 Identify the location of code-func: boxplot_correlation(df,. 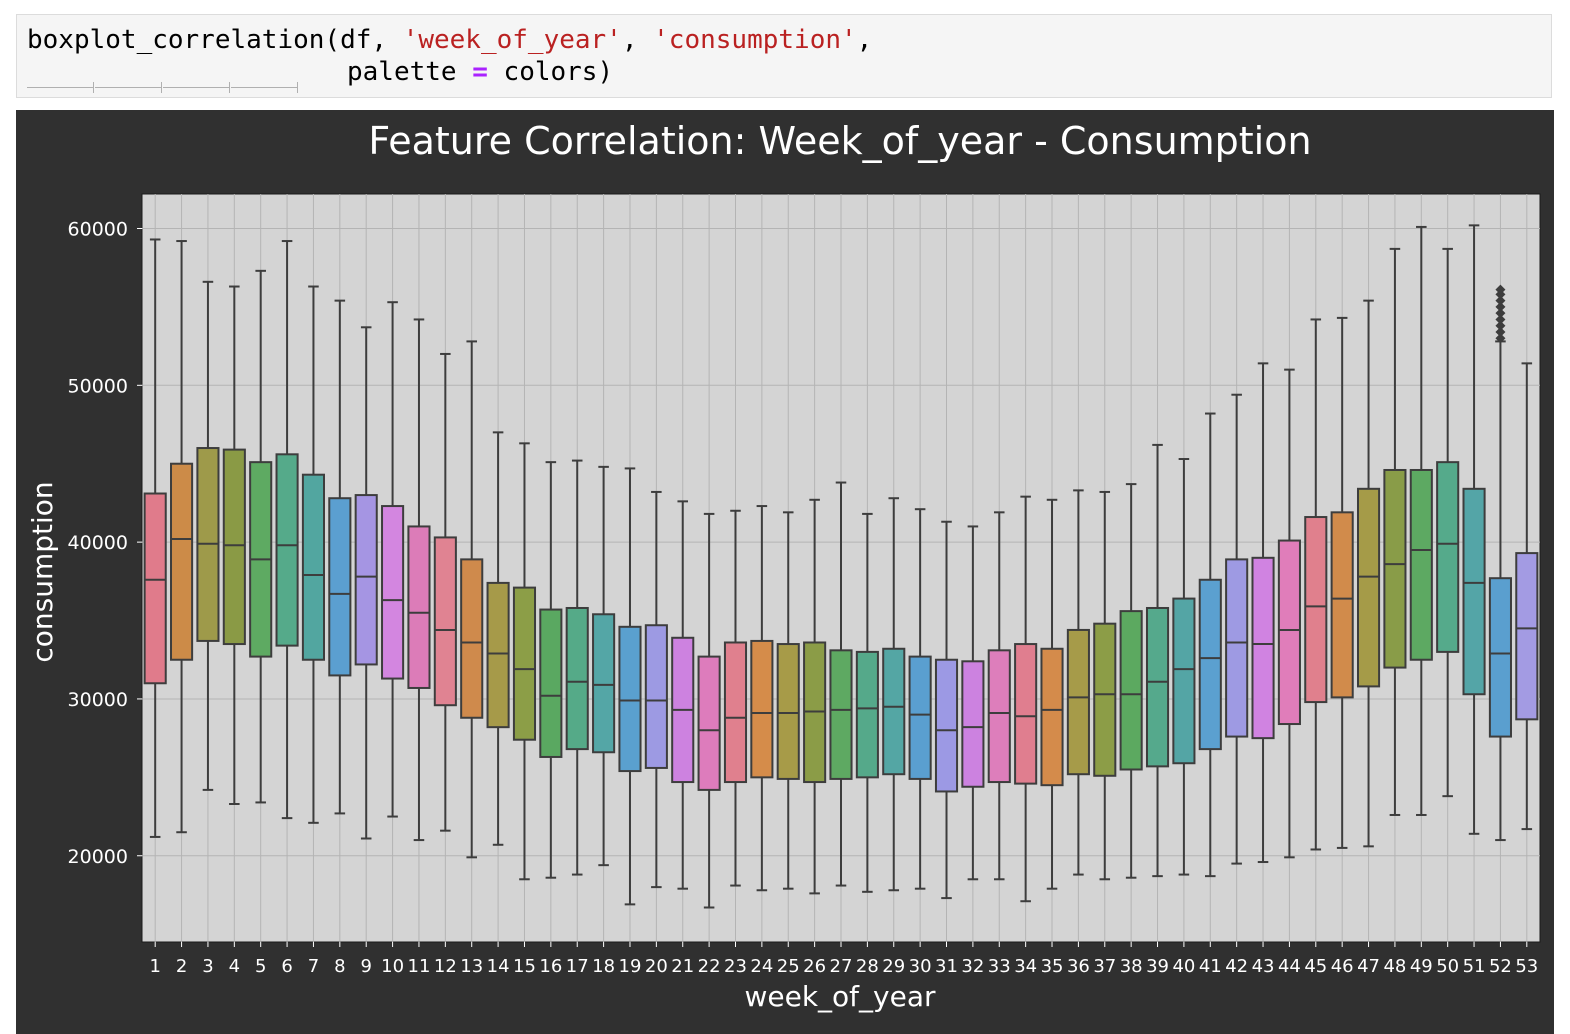
(215, 40).